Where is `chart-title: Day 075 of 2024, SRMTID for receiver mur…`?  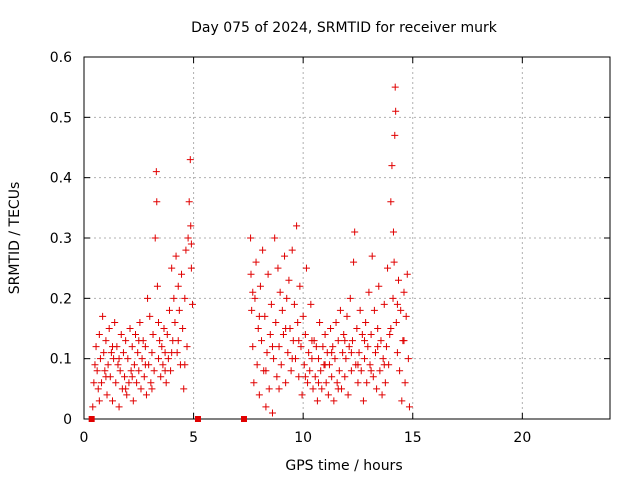
chart-title: Day 075 of 2024, SRMTID for receiver mur… is located at coordinates (344, 28).